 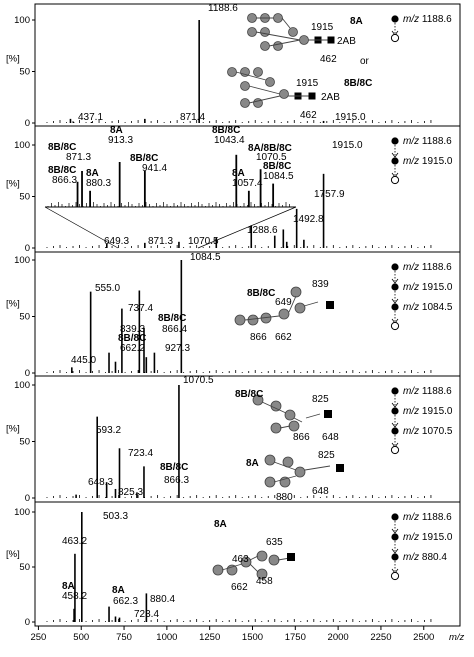 What do you see at coordinates (258, 337) in the screenshot?
I see `structure-text: 866` at bounding box center [258, 337].